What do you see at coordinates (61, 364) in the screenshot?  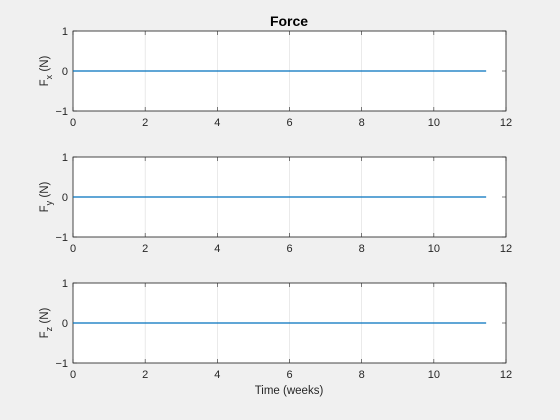 I see `subplot-3-y-tick-label: −1` at bounding box center [61, 364].